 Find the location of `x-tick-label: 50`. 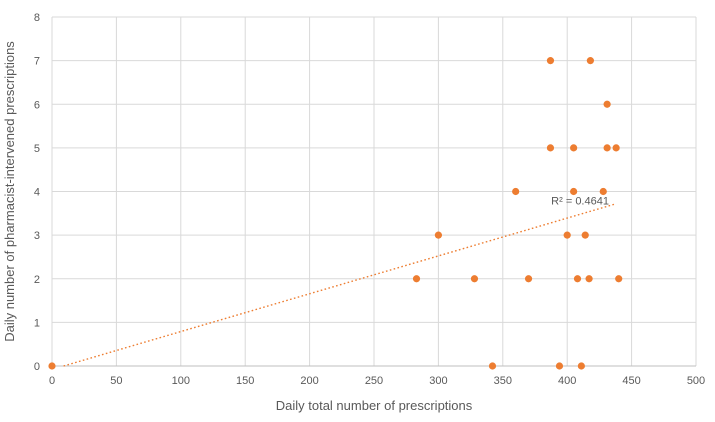

x-tick-label: 50 is located at coordinates (116, 381).